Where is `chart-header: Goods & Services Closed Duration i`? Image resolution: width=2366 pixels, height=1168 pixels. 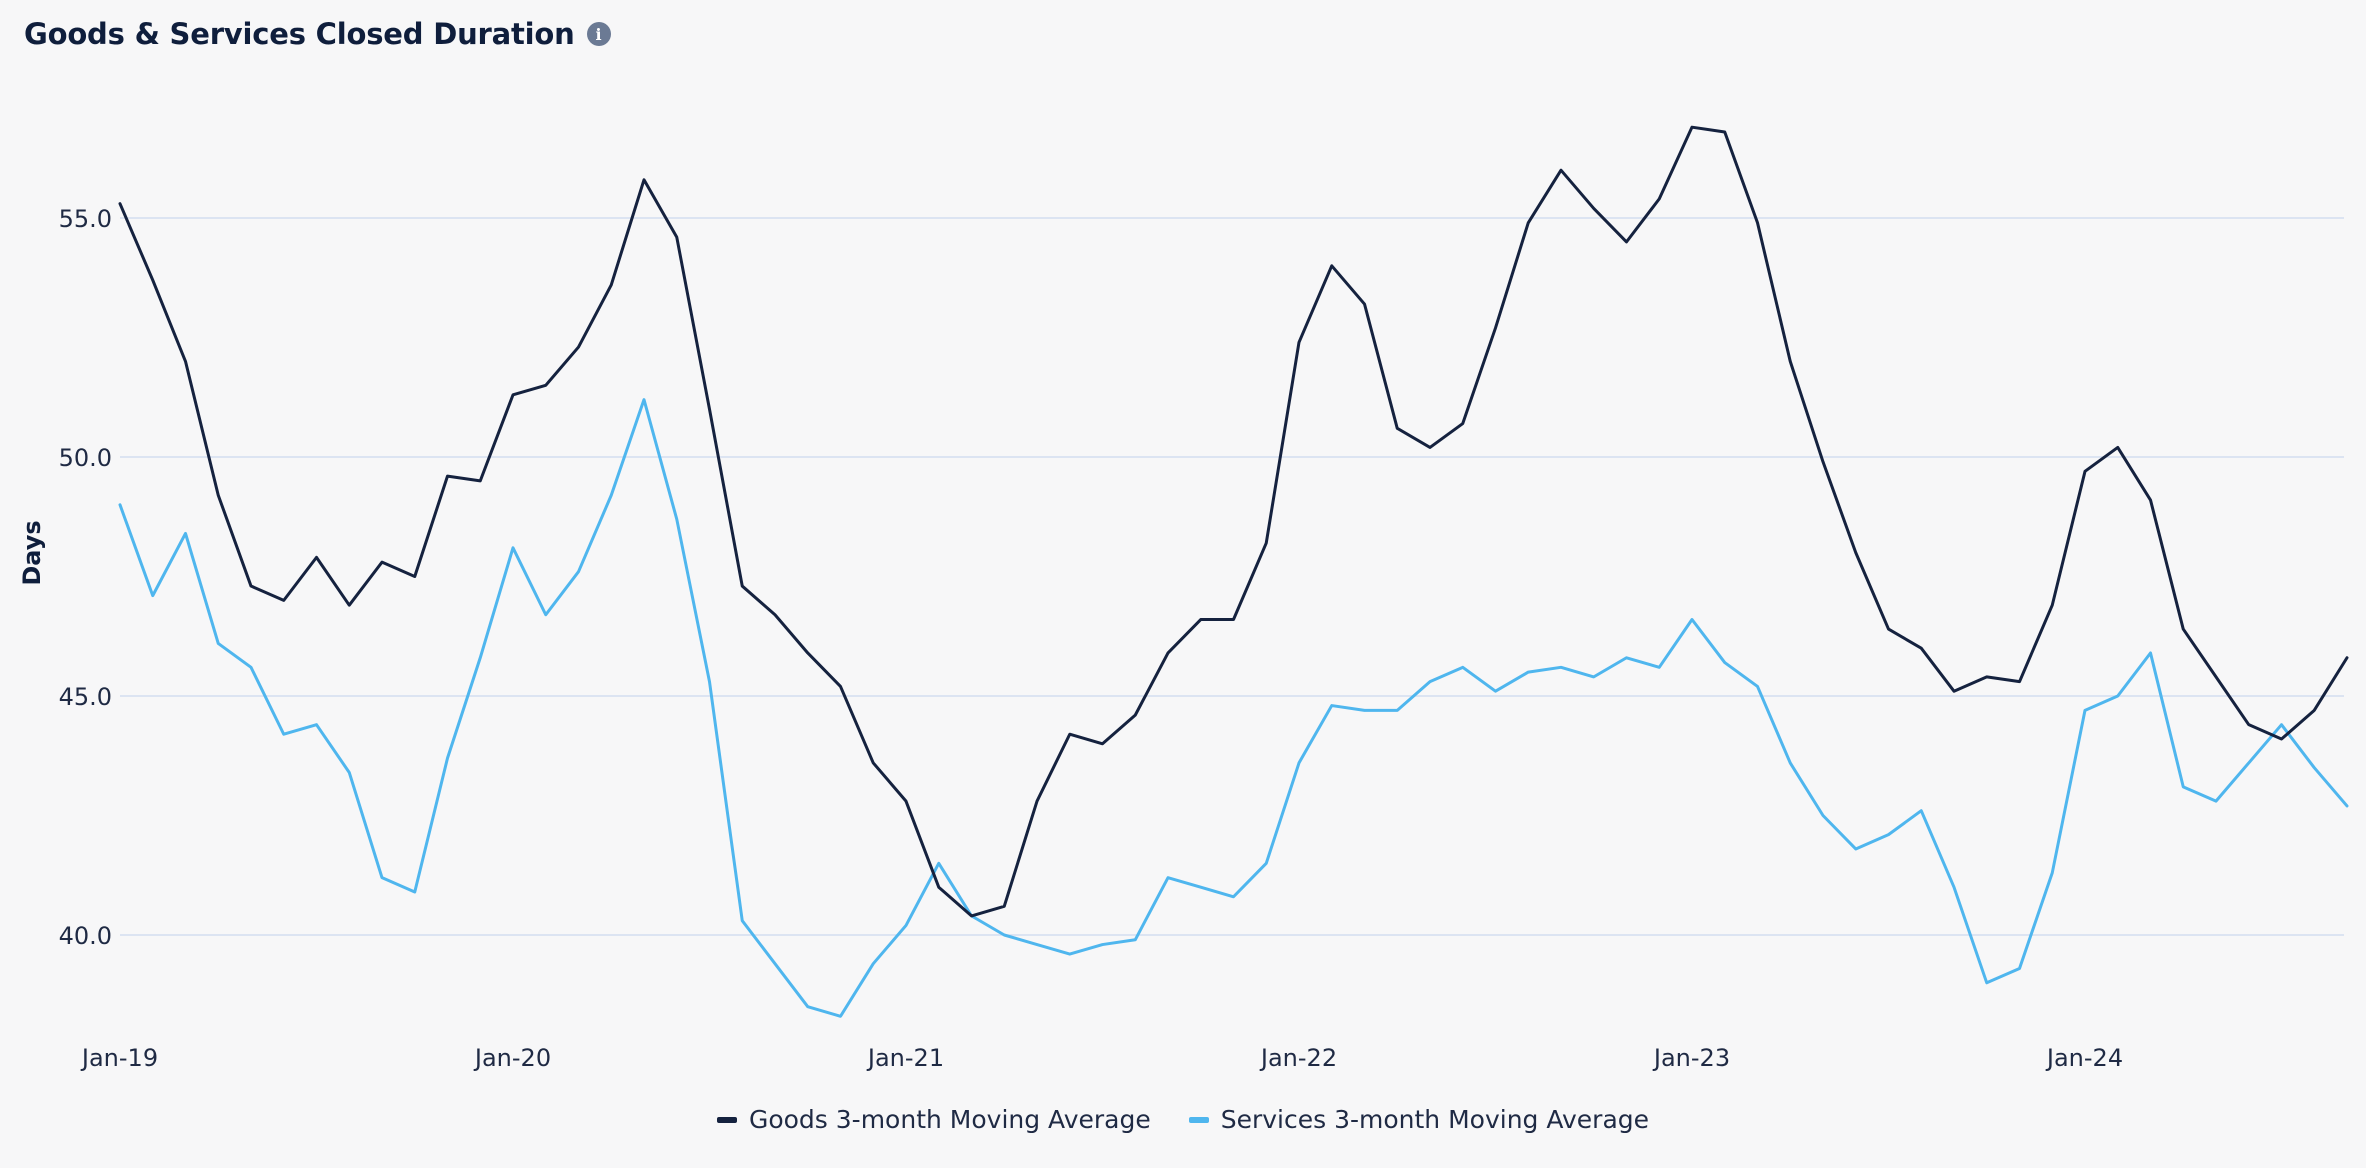 chart-header: Goods & Services Closed Duration i is located at coordinates (317, 34).